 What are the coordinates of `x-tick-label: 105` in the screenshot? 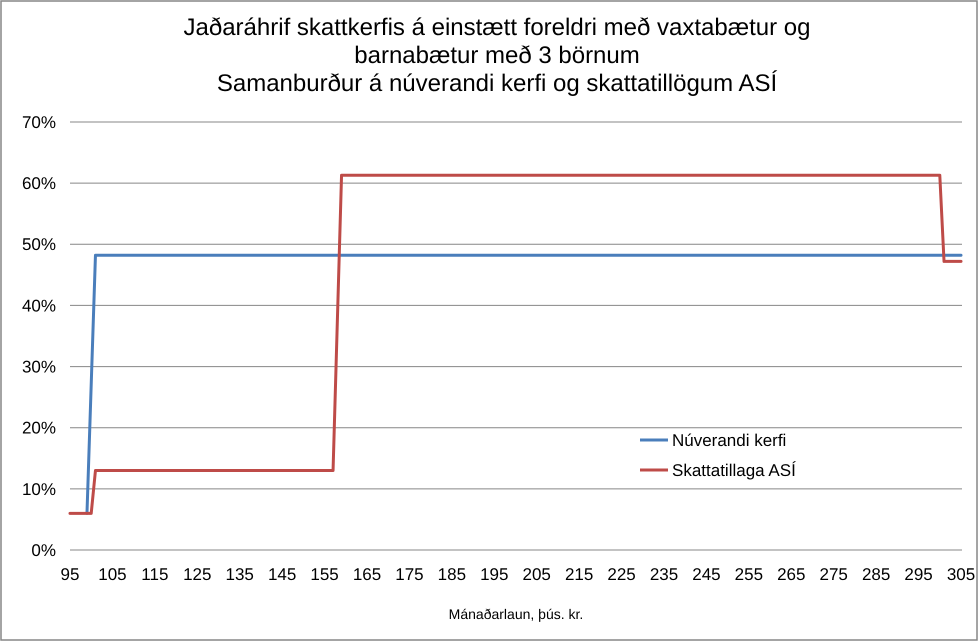 It's located at (112, 574).